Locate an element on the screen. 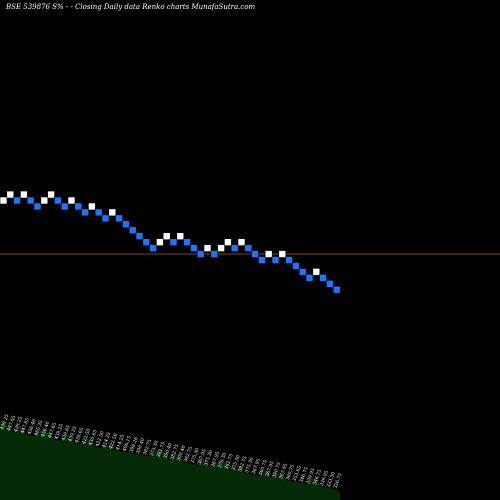 Image resolution: width=500 pixels, height=500 pixels. brick-price-label: 353.65 is located at coordinates (297, 473).